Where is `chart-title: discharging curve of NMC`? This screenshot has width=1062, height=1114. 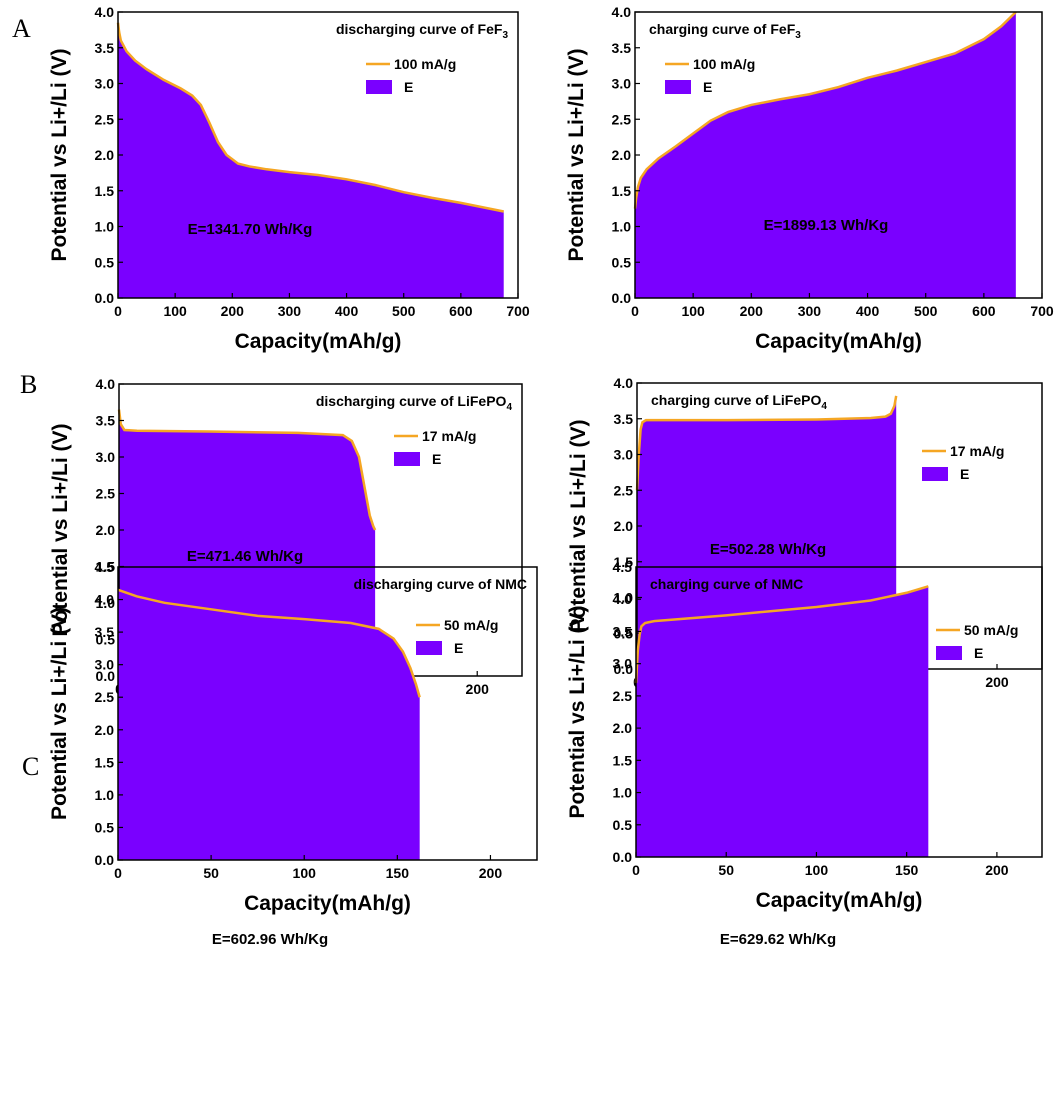
chart-title: discharging curve of NMC is located at coordinates (440, 584).